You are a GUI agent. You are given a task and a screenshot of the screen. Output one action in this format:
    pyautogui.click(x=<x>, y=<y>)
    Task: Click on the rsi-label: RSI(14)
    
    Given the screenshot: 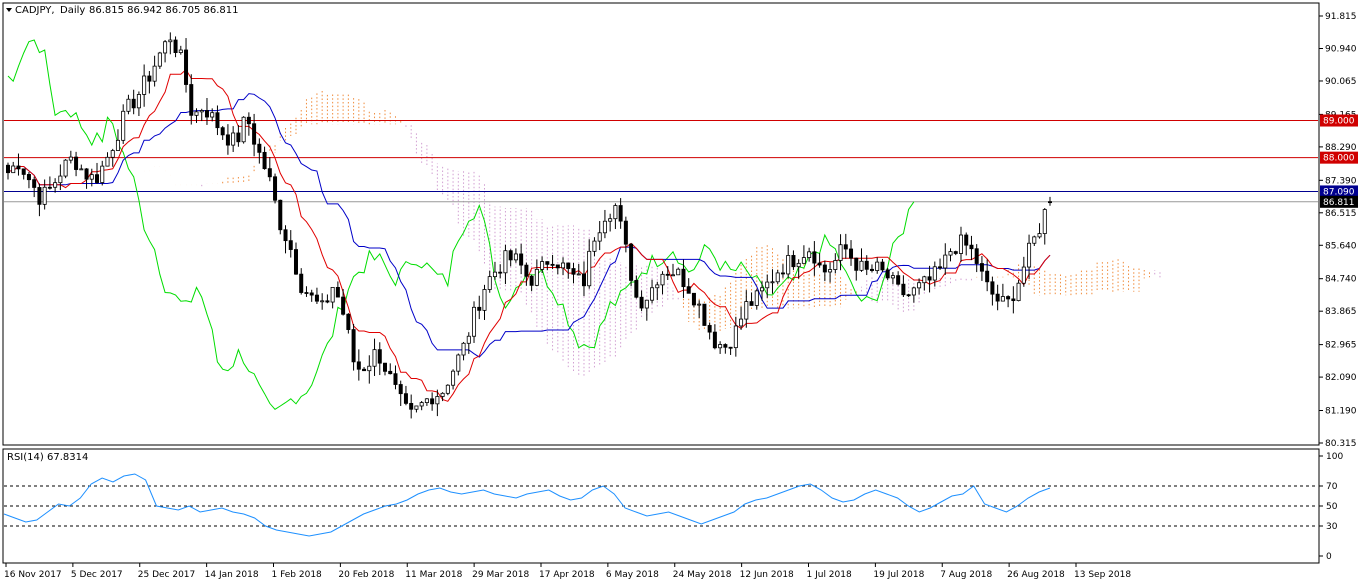 What is the action you would take?
    pyautogui.click(x=25, y=457)
    